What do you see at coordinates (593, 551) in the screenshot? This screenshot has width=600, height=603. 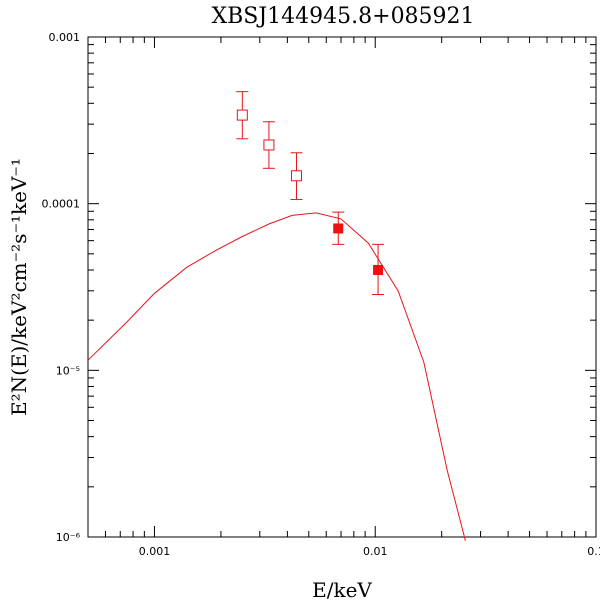 I see `x-tick-label: 0.1` at bounding box center [593, 551].